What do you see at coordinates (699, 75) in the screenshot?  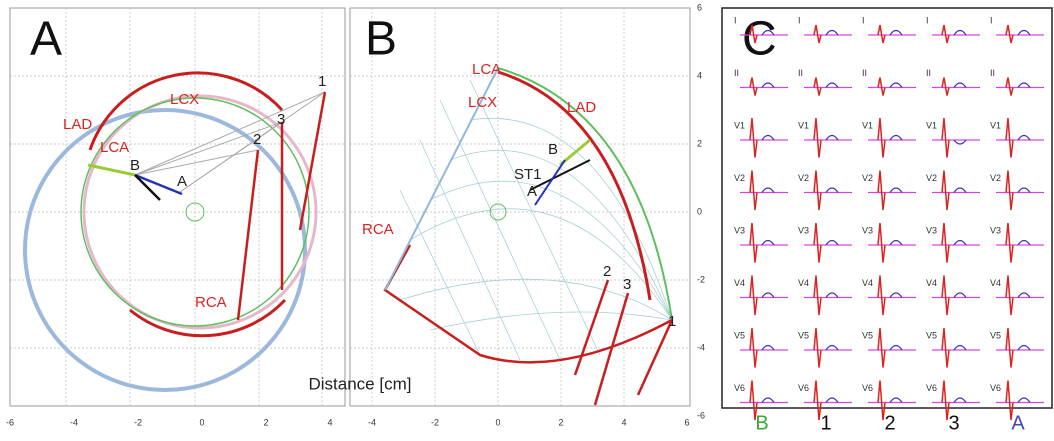 I see `y-tick-label: 4` at bounding box center [699, 75].